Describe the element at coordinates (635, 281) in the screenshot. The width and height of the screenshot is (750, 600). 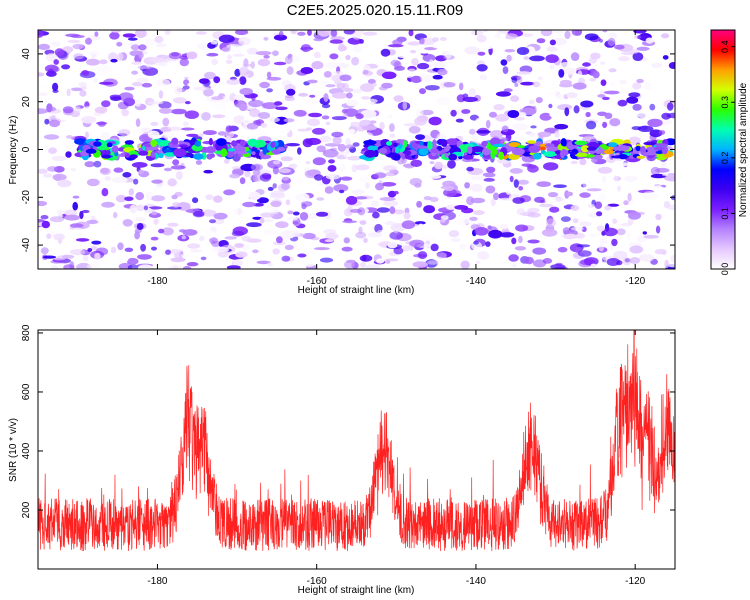
I see `spectrogram-x-tick-label: -120` at that location.